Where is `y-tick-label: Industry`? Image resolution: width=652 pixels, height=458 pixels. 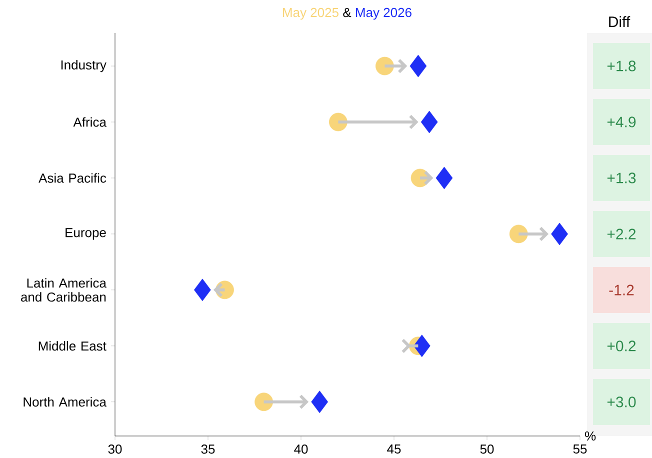 y-tick-label: Industry is located at coordinates (83, 66).